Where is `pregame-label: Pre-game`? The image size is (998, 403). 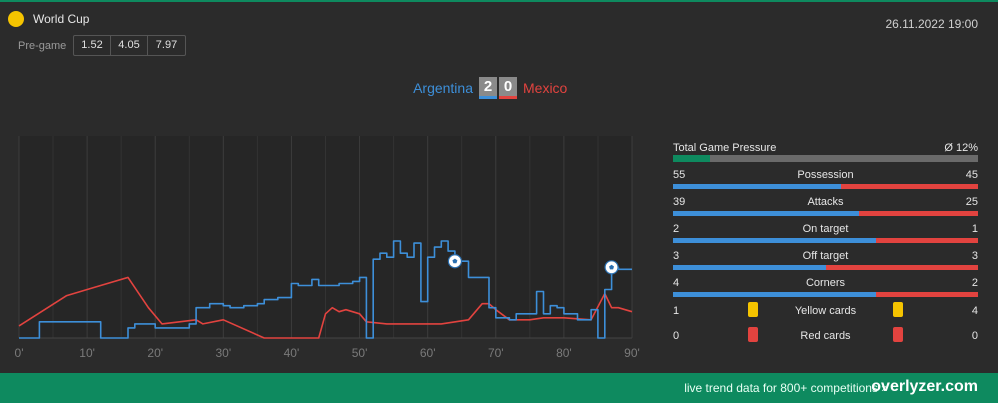 pregame-label: Pre-game is located at coordinates (42, 46).